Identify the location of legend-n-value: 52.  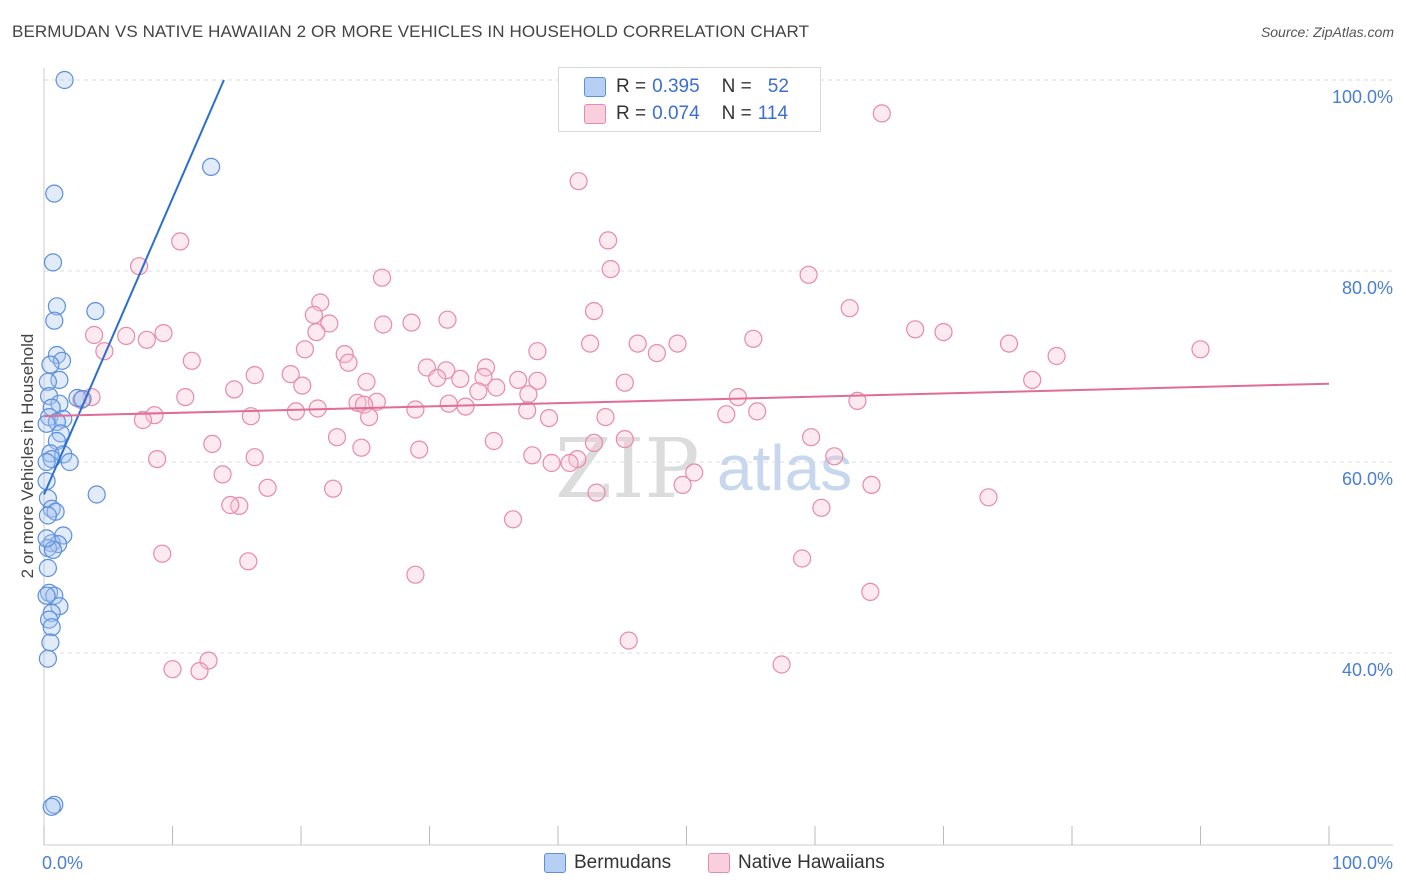
(778, 86).